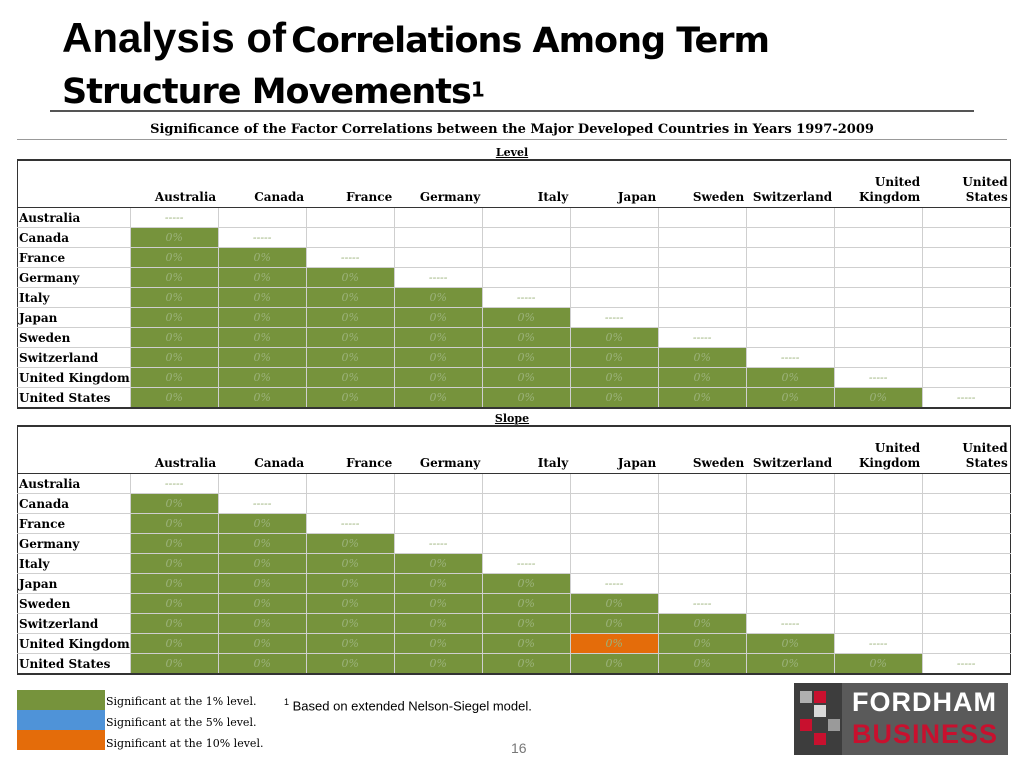  Describe the element at coordinates (438, 183) in the screenshot. I see `column-header: Germany` at that location.